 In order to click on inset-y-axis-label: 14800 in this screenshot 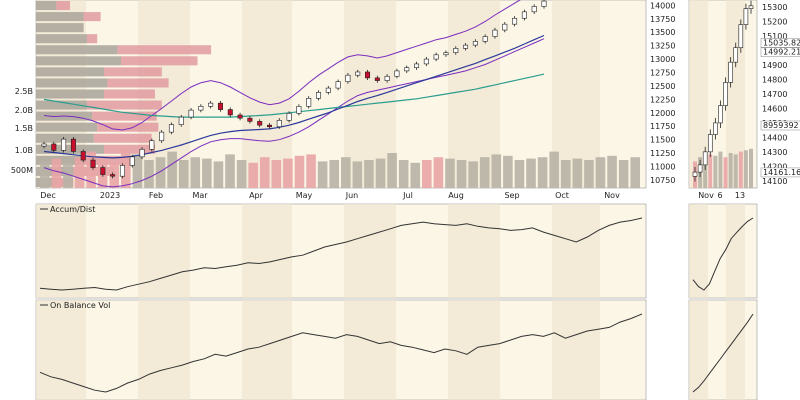, I will do `click(774, 80)`.